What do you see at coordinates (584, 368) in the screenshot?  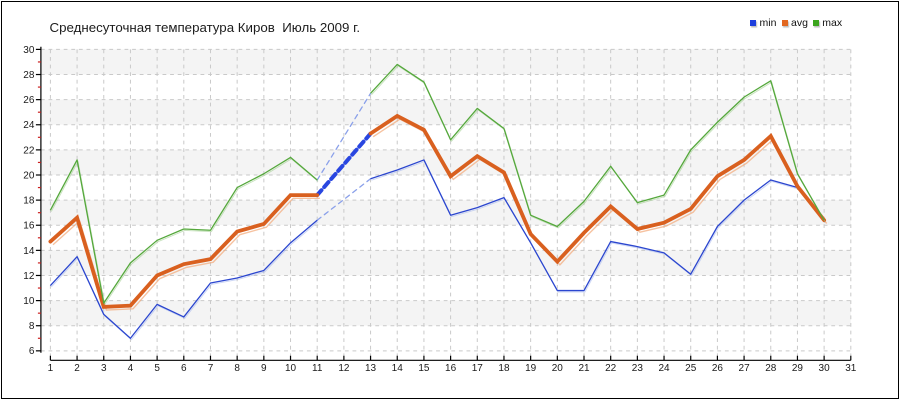 I see `x-tick-label: 21` at bounding box center [584, 368].